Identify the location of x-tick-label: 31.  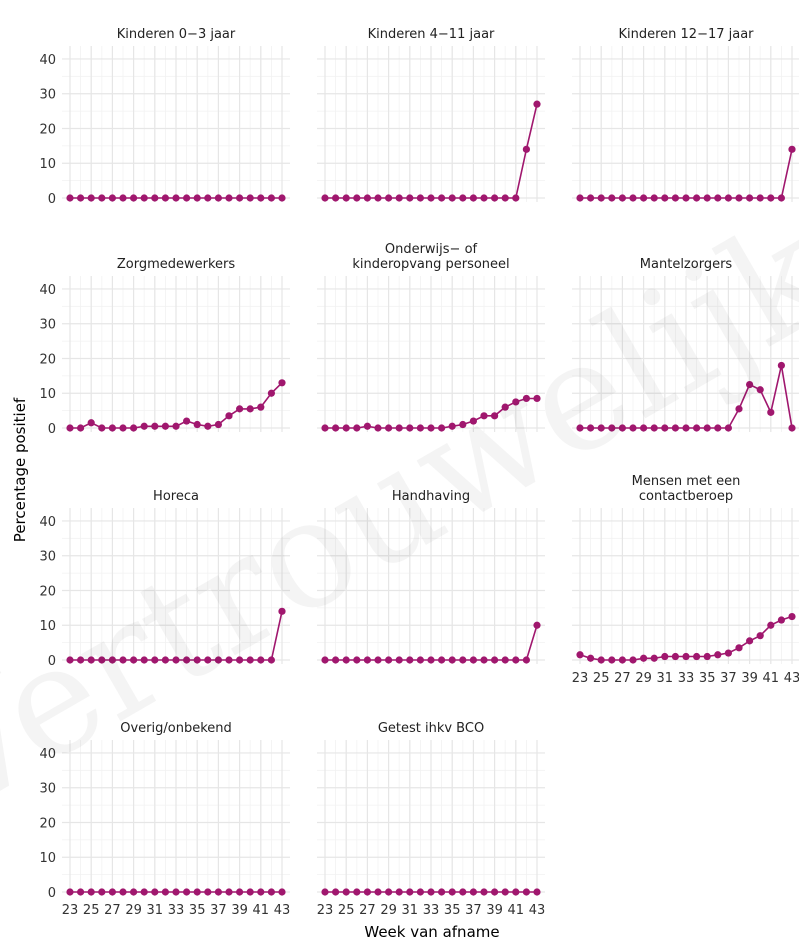
(155, 910).